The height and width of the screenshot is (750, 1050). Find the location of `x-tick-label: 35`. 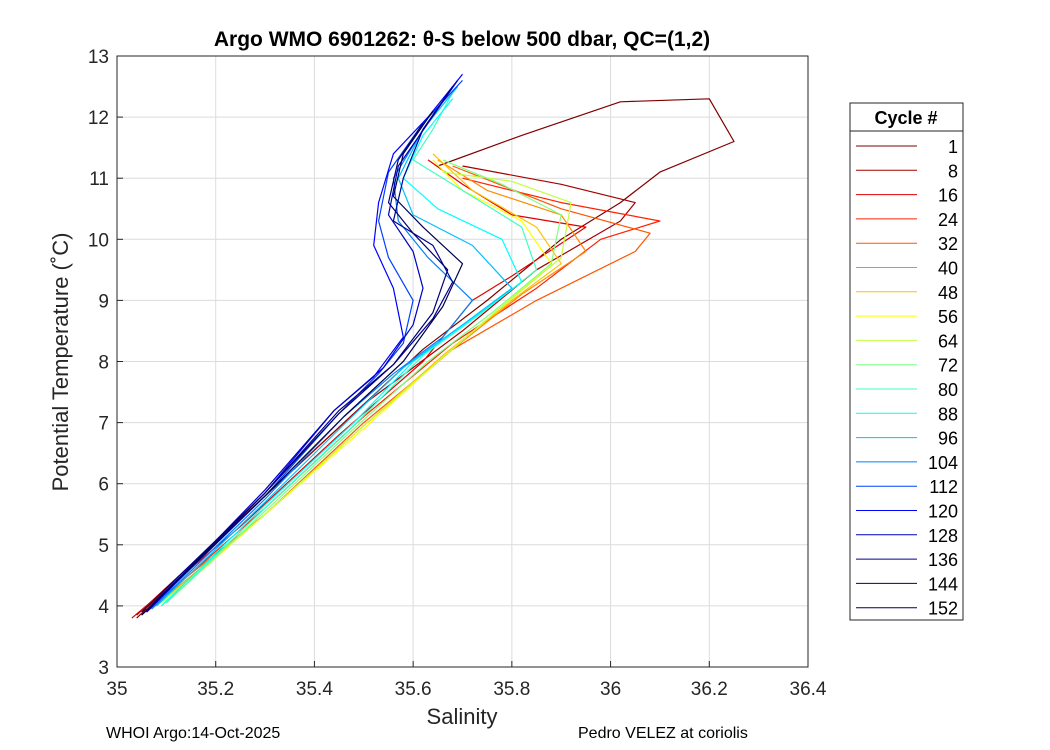

x-tick-label: 35 is located at coordinates (116, 689).